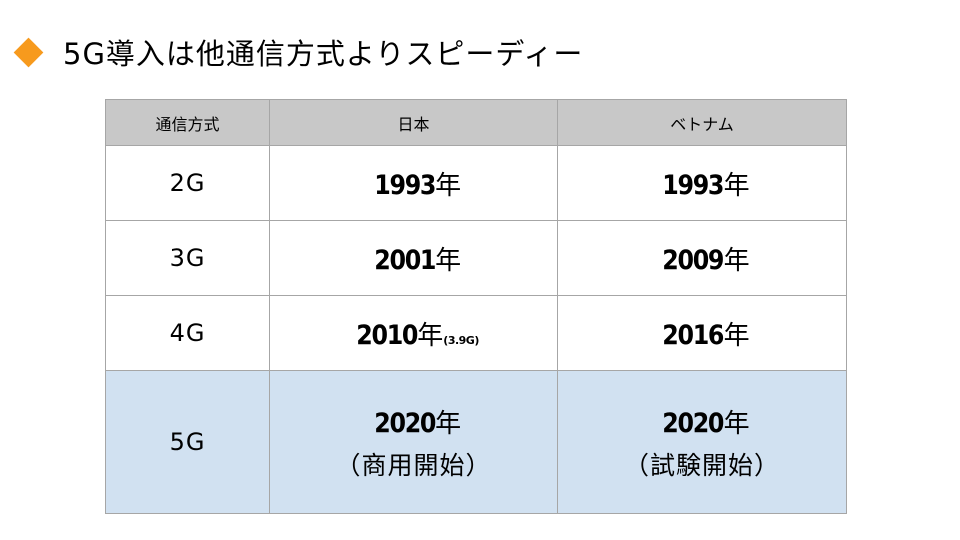  Describe the element at coordinates (413, 442) in the screenshot. I see `japan-year-cell: 2020年 （商用開始）` at that location.